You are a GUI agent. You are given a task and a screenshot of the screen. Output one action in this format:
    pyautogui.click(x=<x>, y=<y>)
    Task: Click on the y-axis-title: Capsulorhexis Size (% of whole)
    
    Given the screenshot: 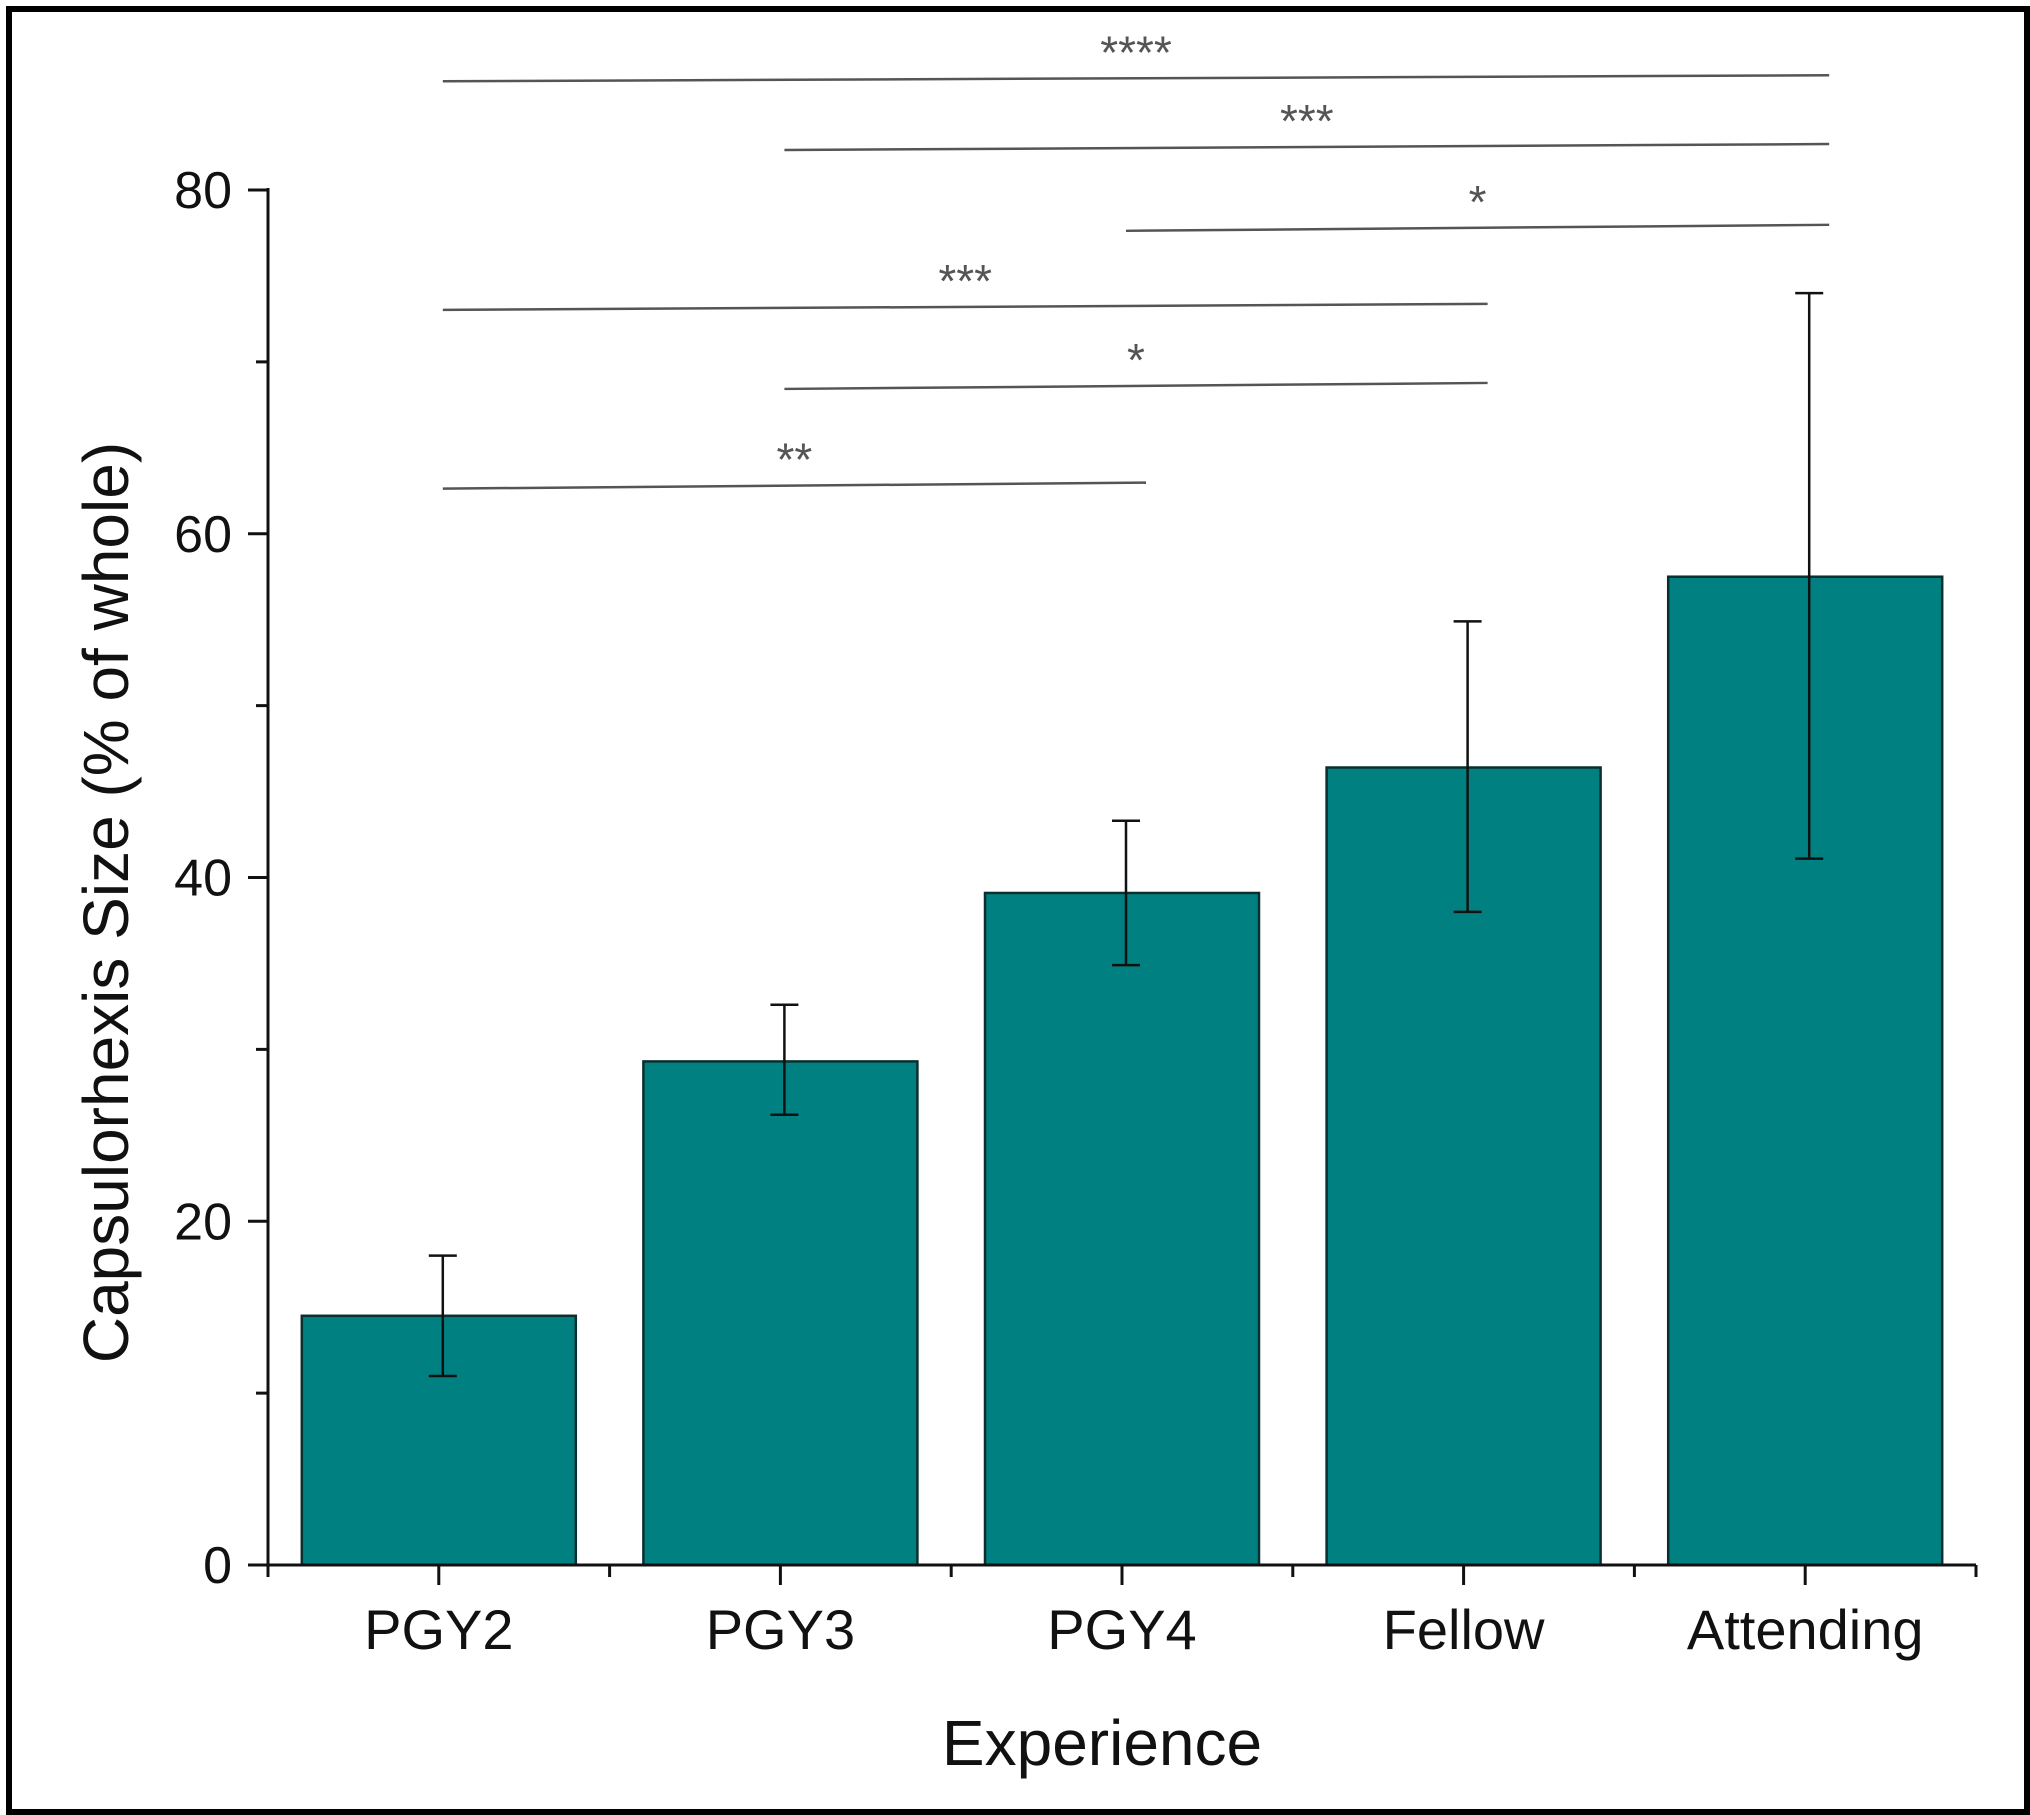 What is the action you would take?
    pyautogui.click(x=106, y=902)
    